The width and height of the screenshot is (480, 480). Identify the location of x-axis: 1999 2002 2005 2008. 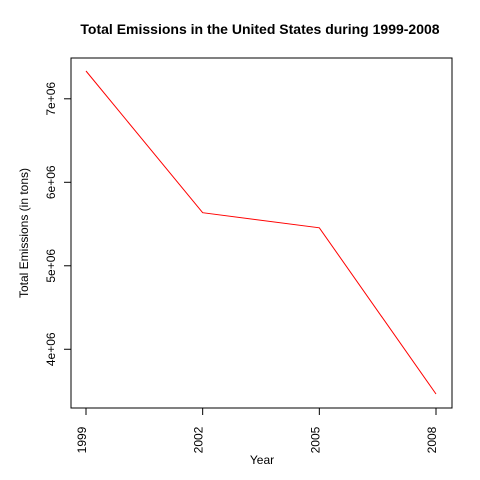
(257, 430).